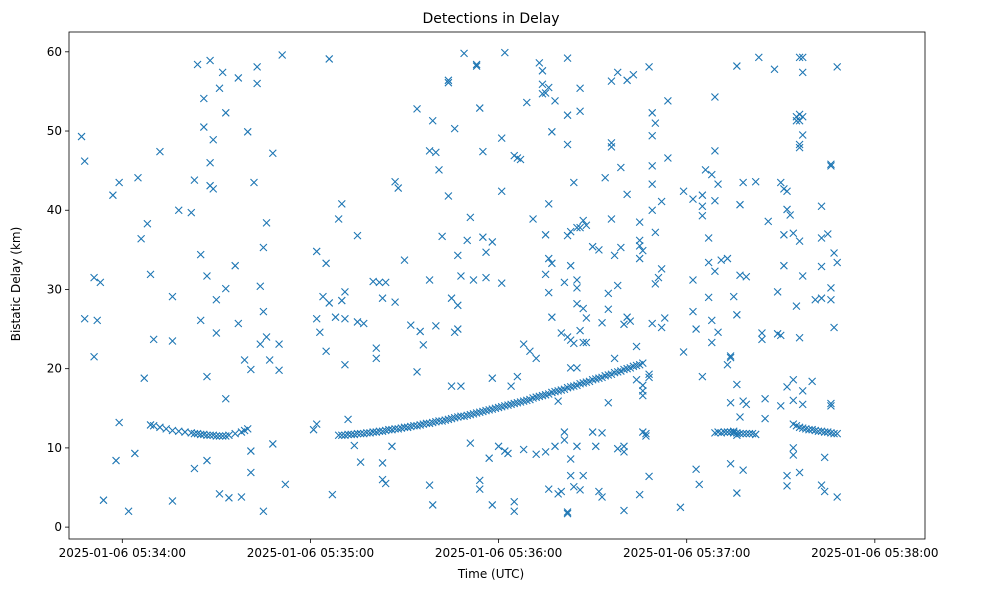 This screenshot has height=590, width=987. Describe the element at coordinates (54, 210) in the screenshot. I see `y-tick-label: 40` at that location.